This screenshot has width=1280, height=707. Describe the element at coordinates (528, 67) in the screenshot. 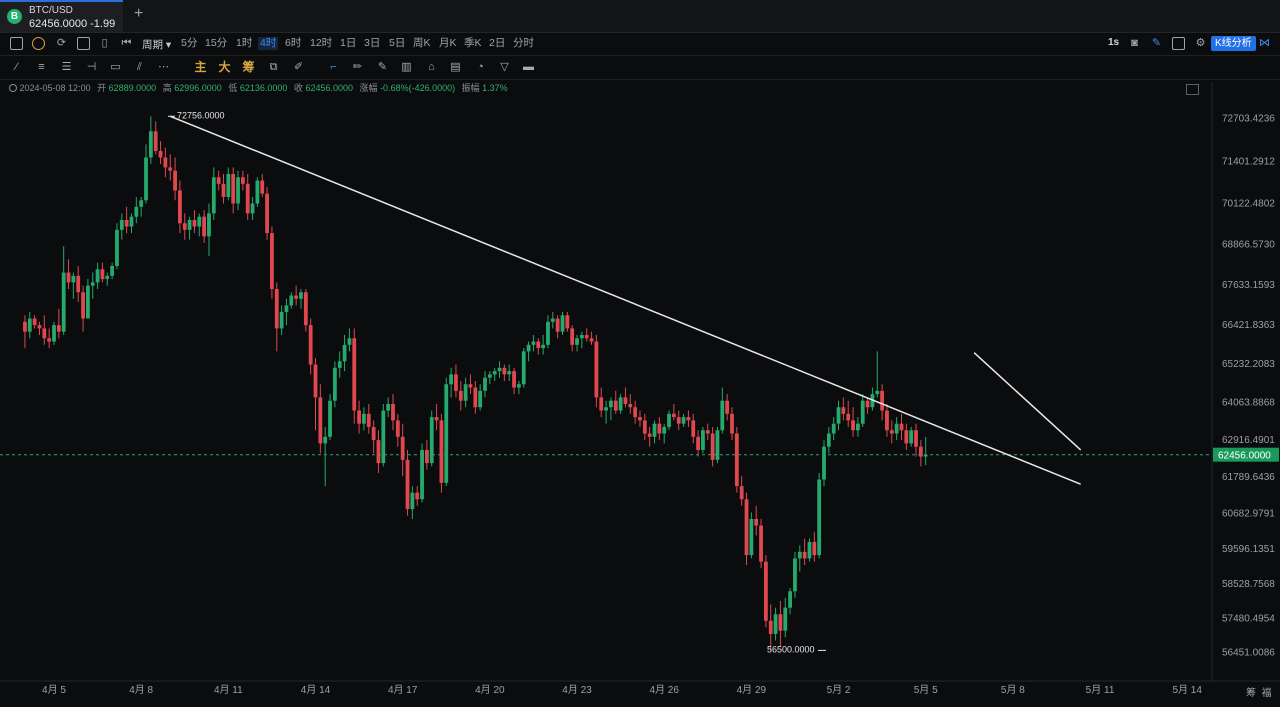

I see `trash-icon: ▬` at that location.